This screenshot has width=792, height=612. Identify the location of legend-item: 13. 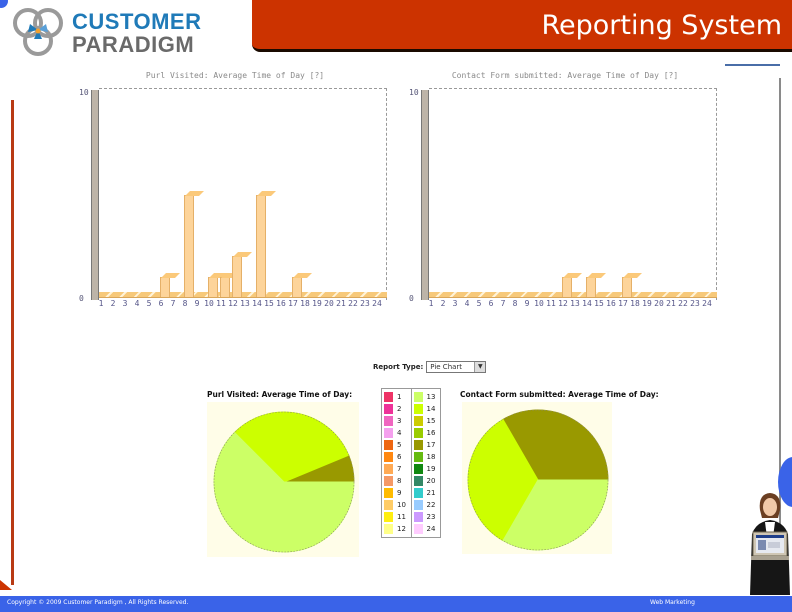
(426, 397).